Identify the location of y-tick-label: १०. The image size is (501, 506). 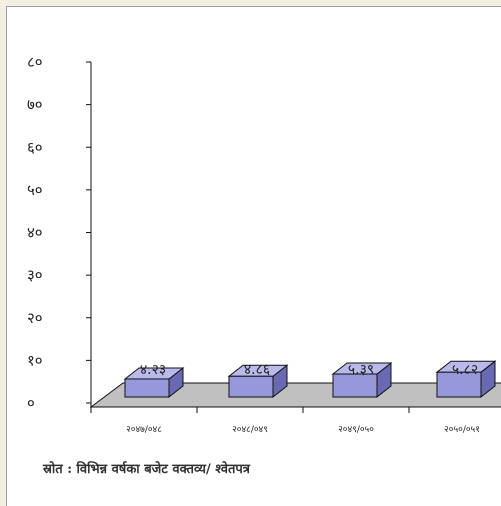
(35, 360).